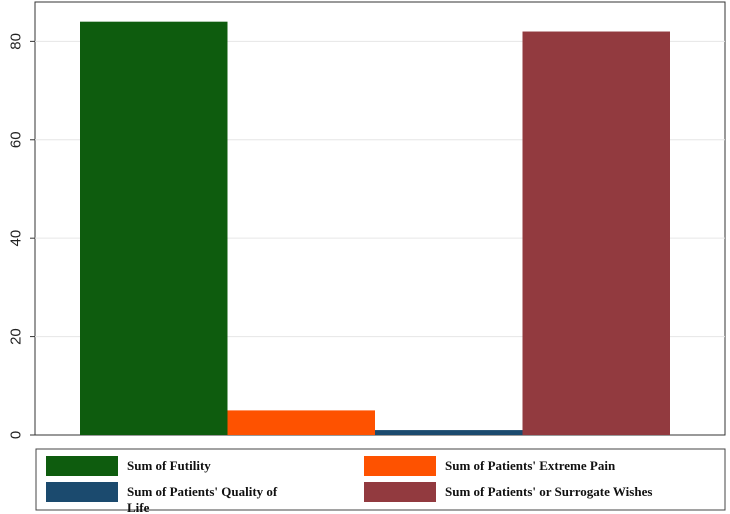  I want to click on legend-label: Sum of Patients' Quality of Life, so click(202, 499).